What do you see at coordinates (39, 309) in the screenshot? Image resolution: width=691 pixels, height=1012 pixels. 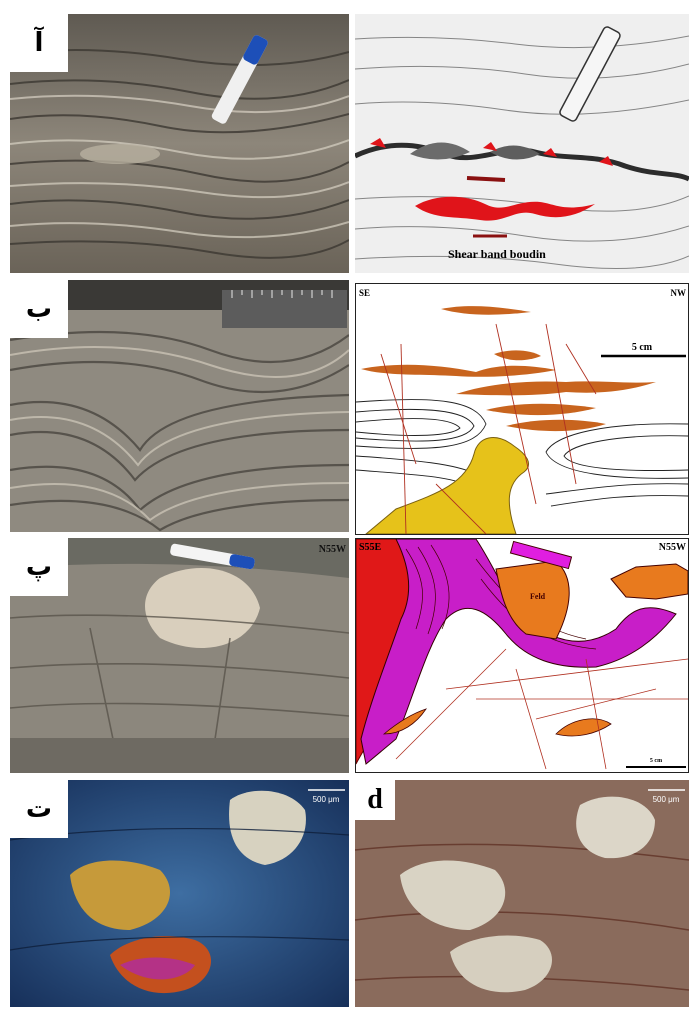 I see `row-b-label: ب` at bounding box center [39, 309].